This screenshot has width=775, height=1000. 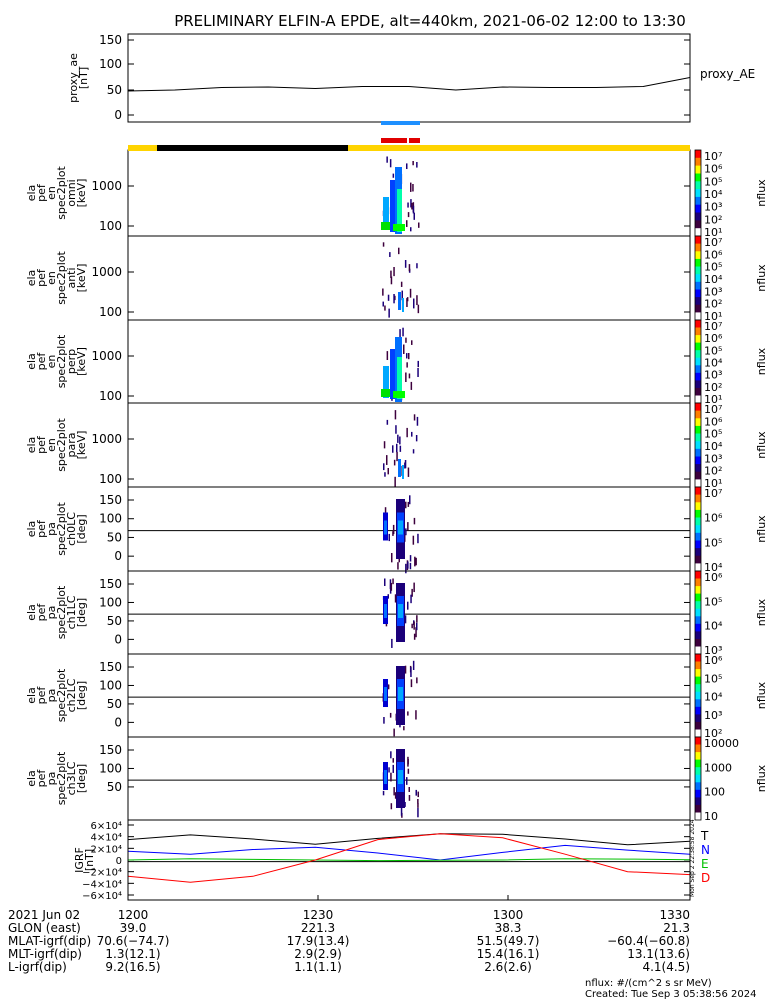 I want to click on footer-cell: 51.5(49.7), so click(x=508, y=941).